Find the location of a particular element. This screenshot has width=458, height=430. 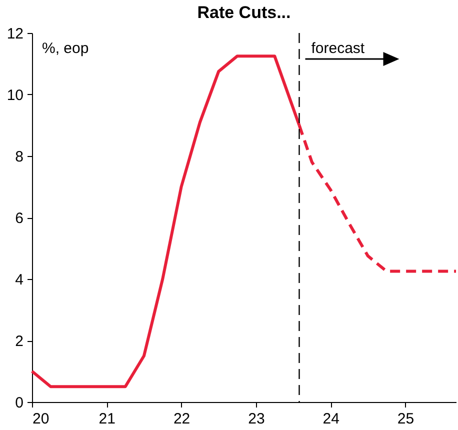

y-tick-label: 10 is located at coordinates (15, 95).